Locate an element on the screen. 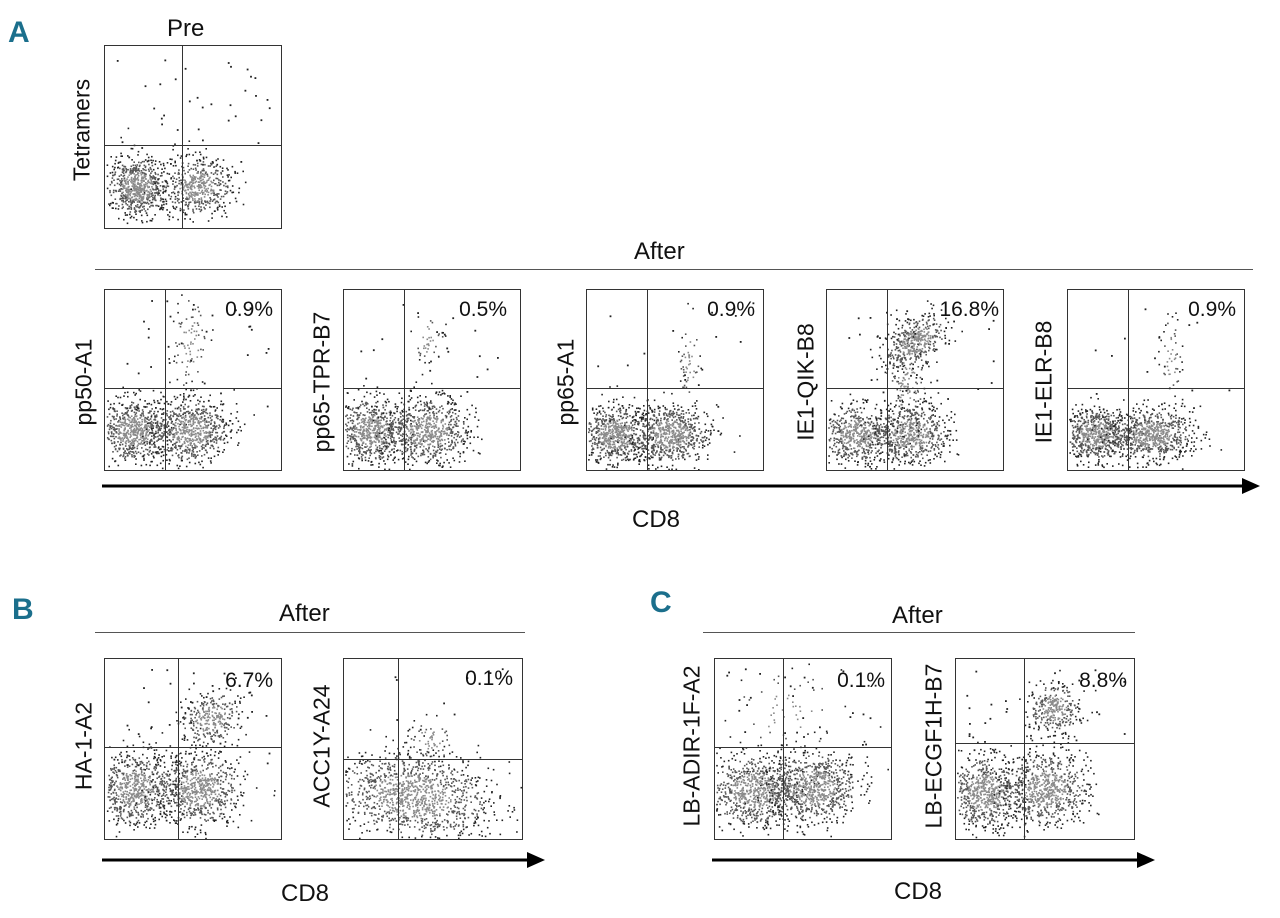 The image size is (1280, 918). pct-a3: 0.9% is located at coordinates (731, 309).